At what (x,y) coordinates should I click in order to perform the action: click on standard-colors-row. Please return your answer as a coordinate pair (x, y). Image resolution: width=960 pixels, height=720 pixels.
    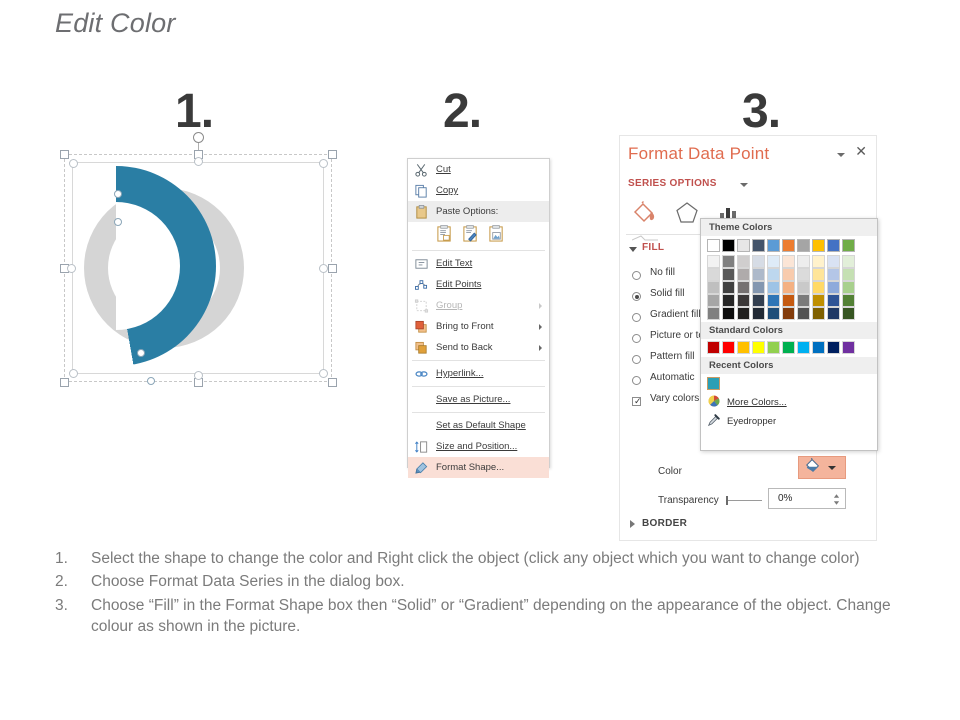
    Looking at the image, I should click on (789, 348).